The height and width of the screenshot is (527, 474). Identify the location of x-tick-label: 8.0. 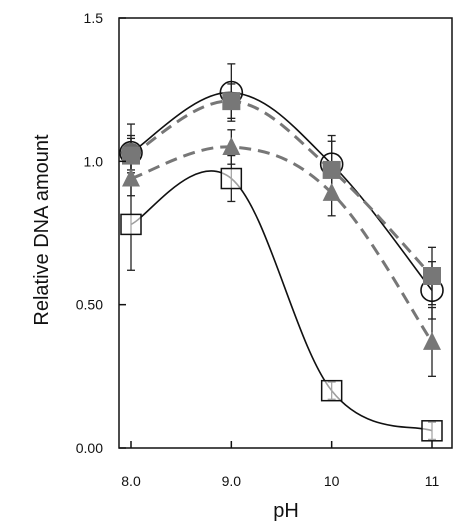
(131, 481).